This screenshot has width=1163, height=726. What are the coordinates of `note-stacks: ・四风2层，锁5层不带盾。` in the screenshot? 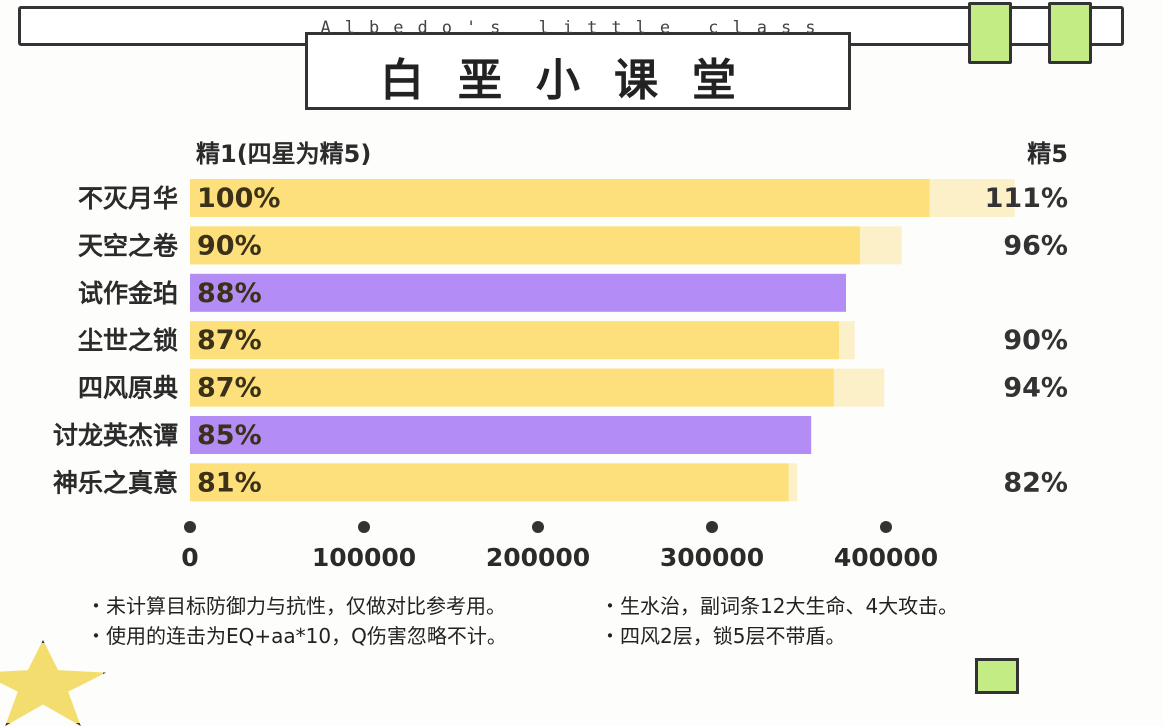 It's located at (723, 636).